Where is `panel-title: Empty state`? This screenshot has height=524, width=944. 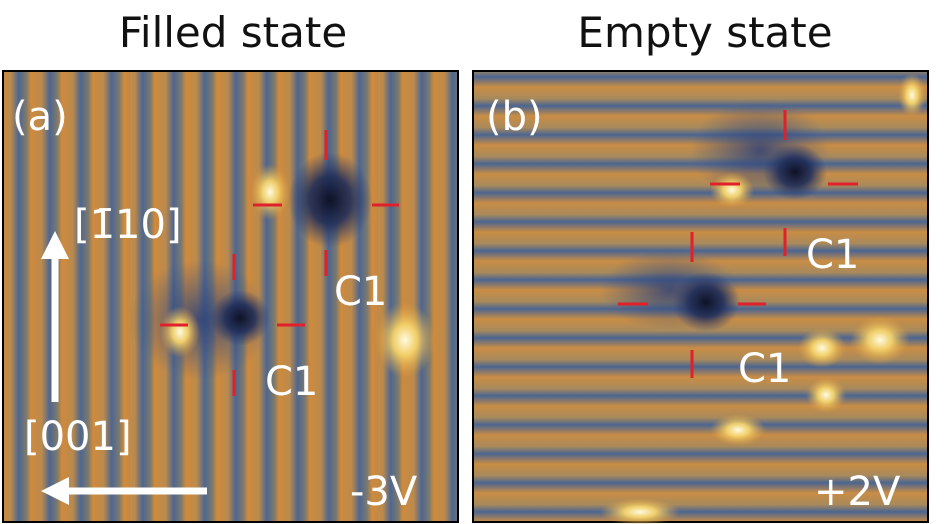
panel-title: Empty state is located at coordinates (704, 32).